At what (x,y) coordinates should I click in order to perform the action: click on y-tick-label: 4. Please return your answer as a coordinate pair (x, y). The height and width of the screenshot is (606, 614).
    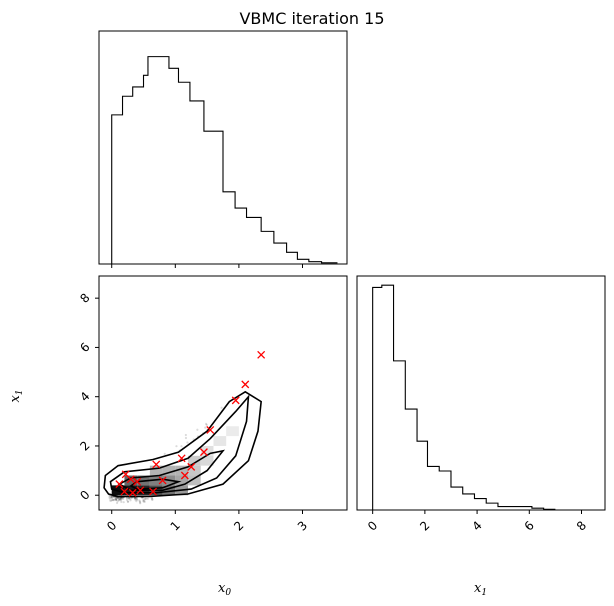
    Looking at the image, I should click on (84, 396).